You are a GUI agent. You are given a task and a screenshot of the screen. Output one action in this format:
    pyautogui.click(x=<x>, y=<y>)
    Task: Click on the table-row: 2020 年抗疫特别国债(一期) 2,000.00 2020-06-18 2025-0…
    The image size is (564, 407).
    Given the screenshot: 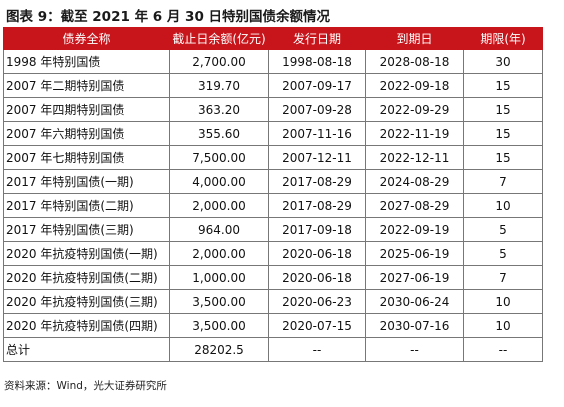 What is the action you would take?
    pyautogui.click(x=273, y=253)
    